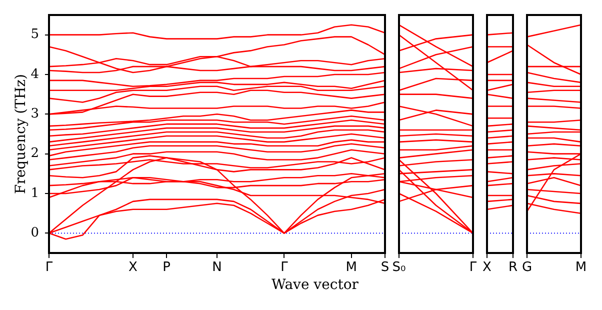 The width and height of the screenshot is (602, 310). What do you see at coordinates (527, 268) in the screenshot?
I see `x-tick-label: G` at bounding box center [527, 268].